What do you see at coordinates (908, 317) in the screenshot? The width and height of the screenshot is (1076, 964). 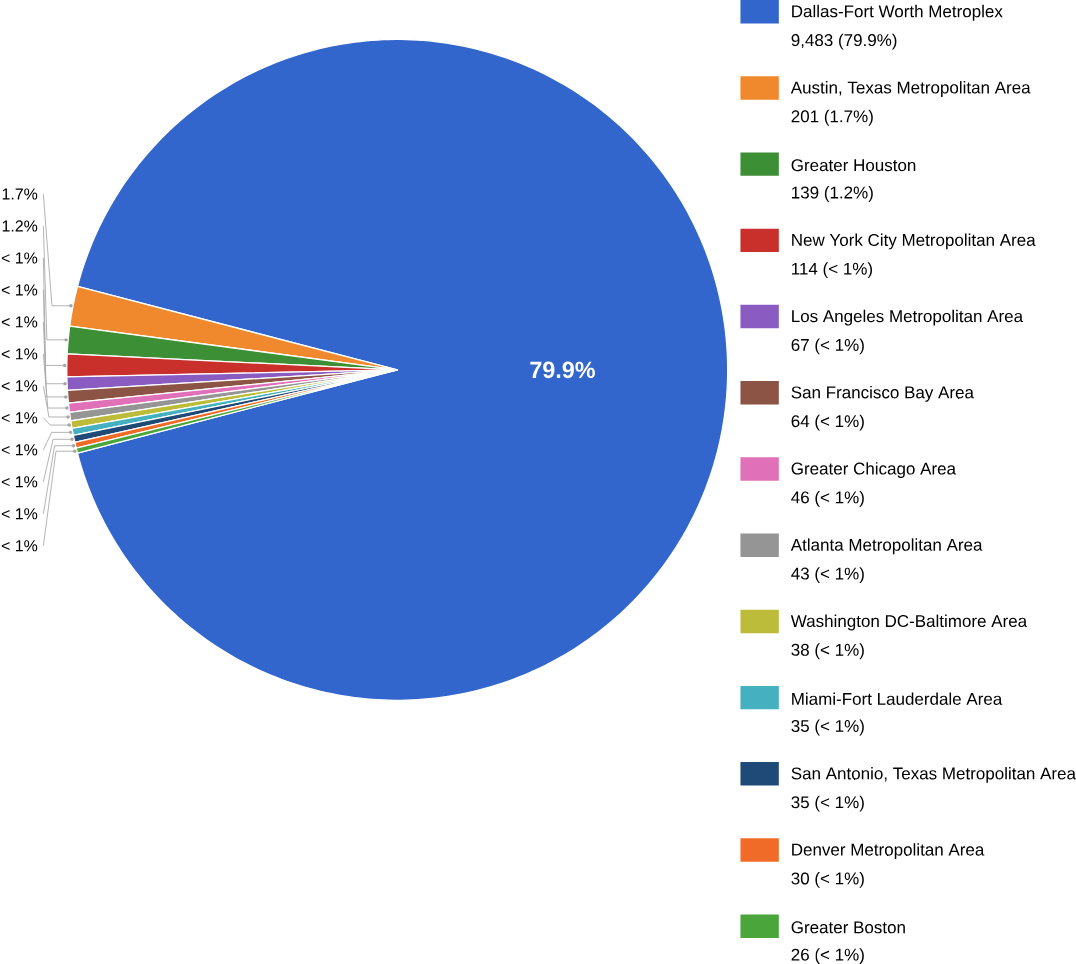 I see `legend-label: Los Angeles Metropolitan Area` at bounding box center [908, 317].